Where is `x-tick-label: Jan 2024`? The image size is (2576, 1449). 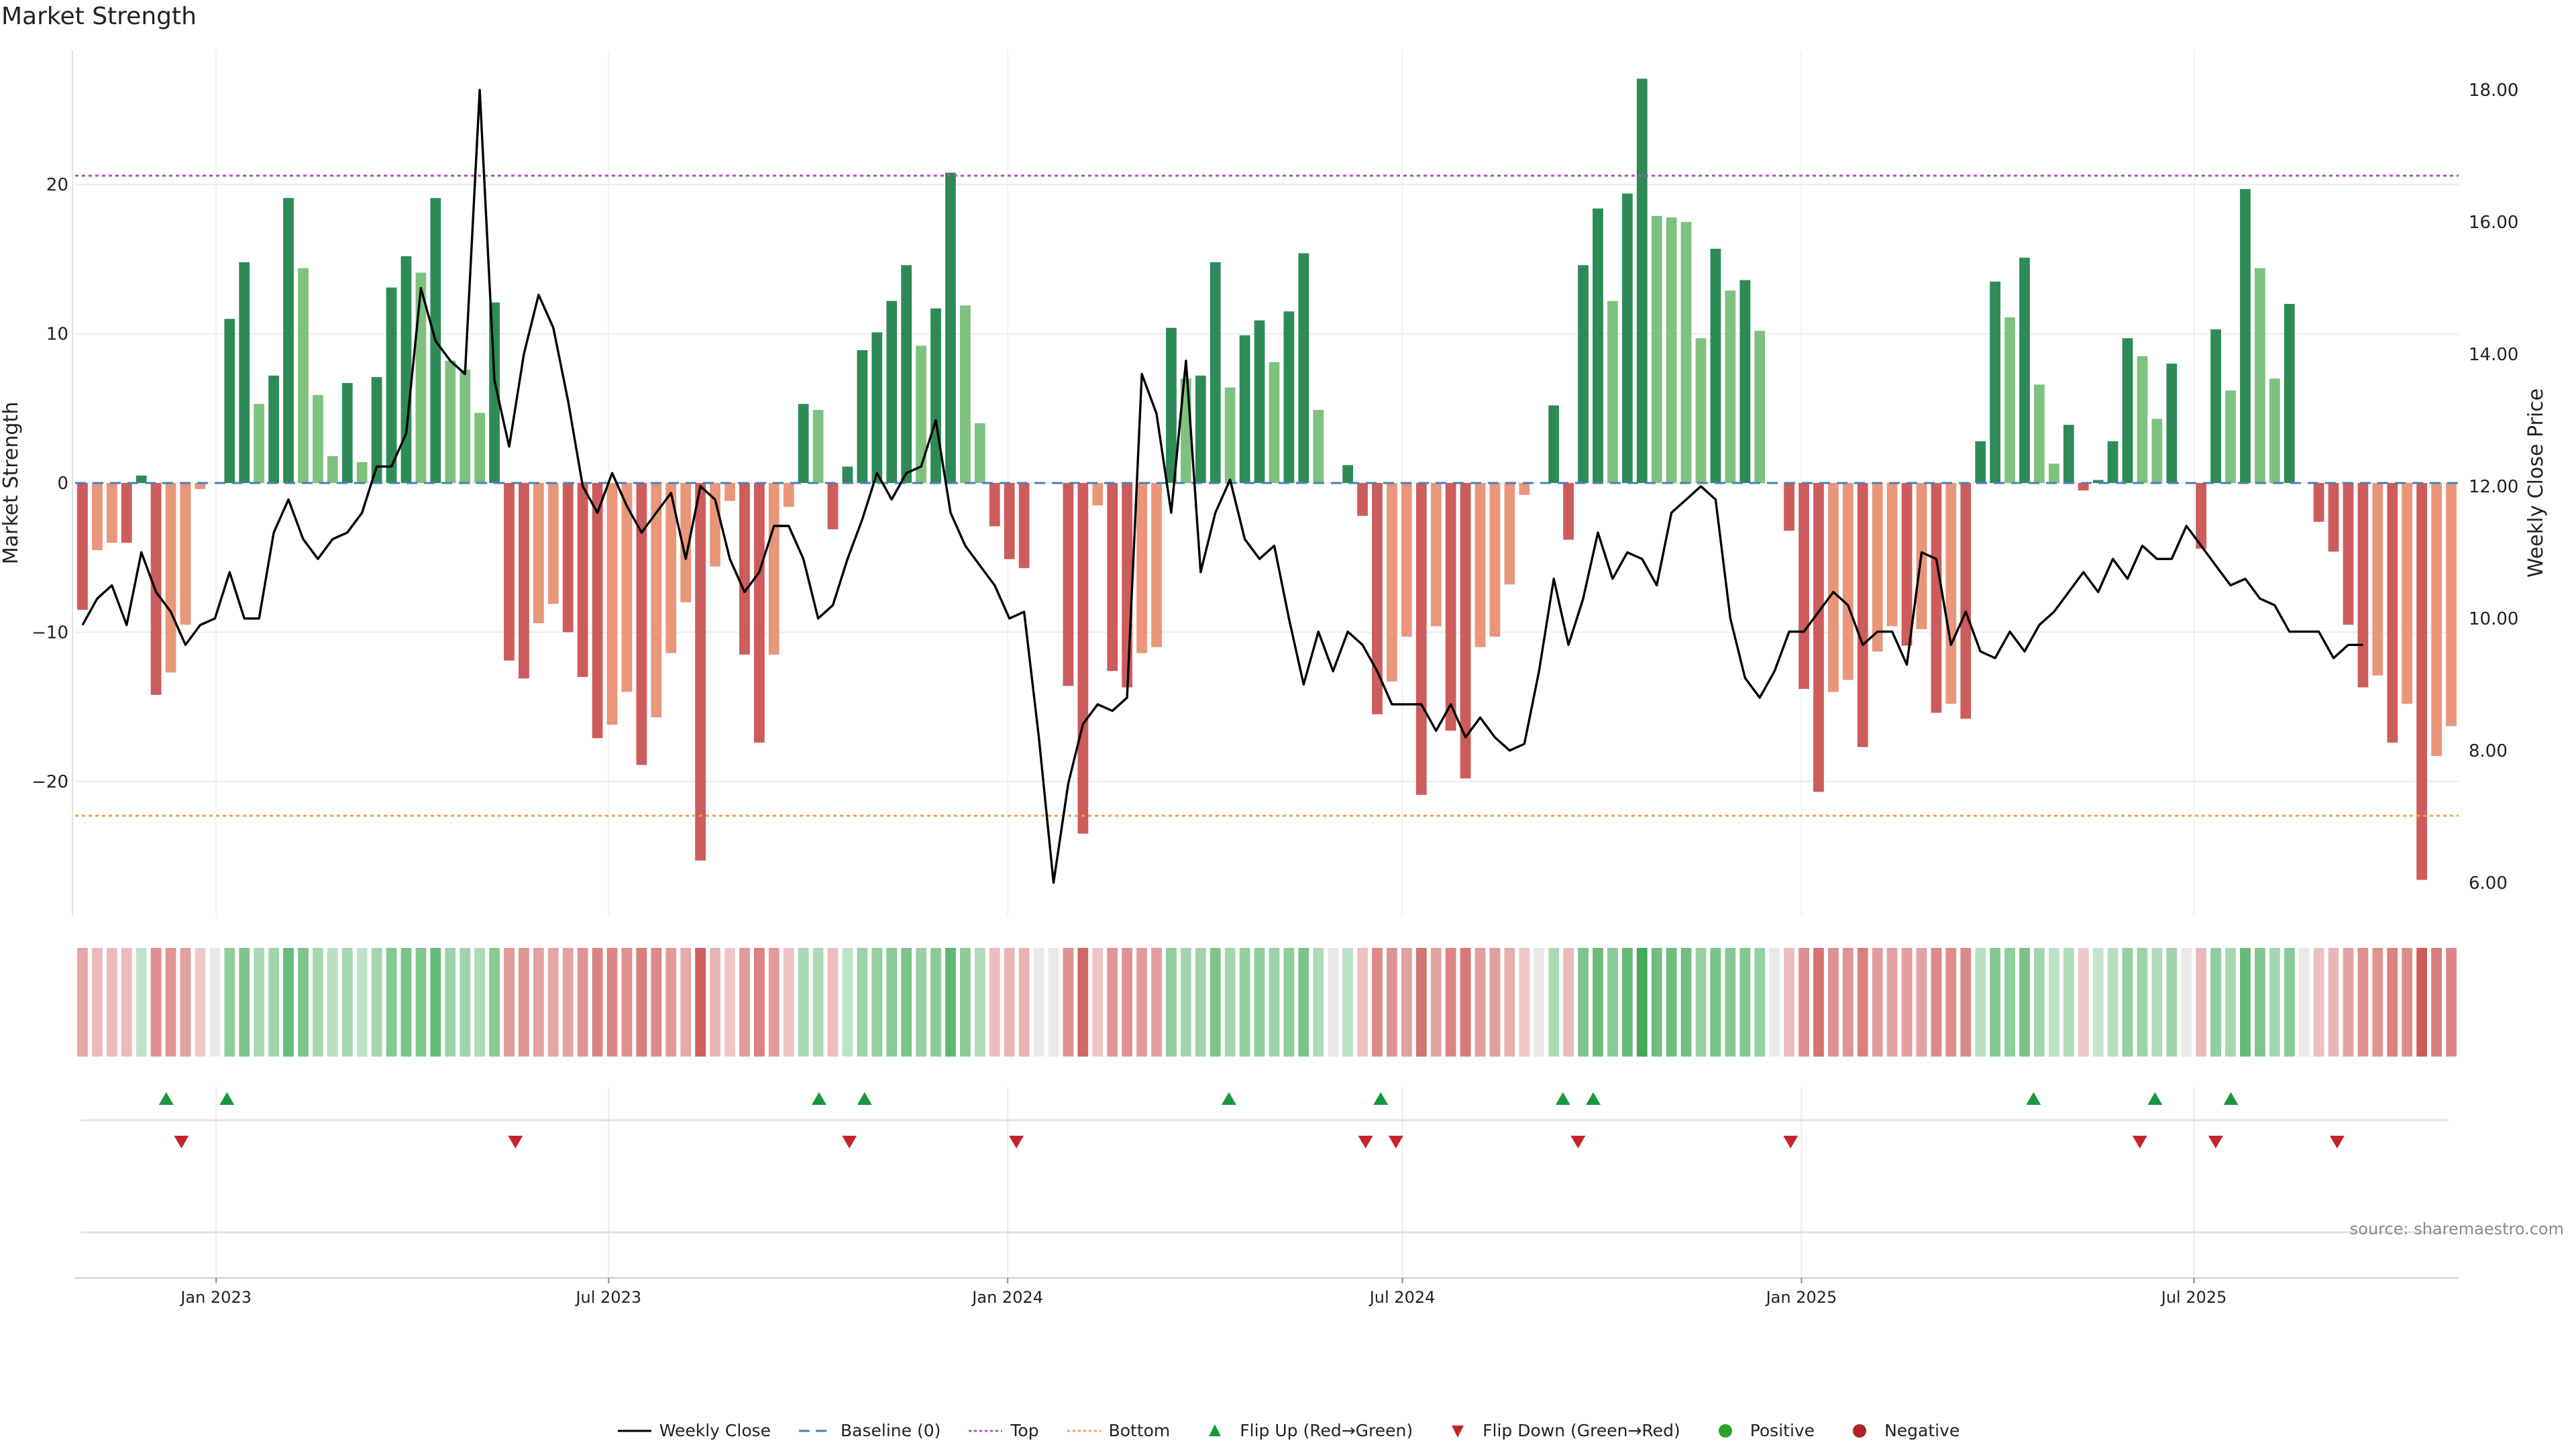
x-tick-label: Jan 2024 is located at coordinates (1007, 1297).